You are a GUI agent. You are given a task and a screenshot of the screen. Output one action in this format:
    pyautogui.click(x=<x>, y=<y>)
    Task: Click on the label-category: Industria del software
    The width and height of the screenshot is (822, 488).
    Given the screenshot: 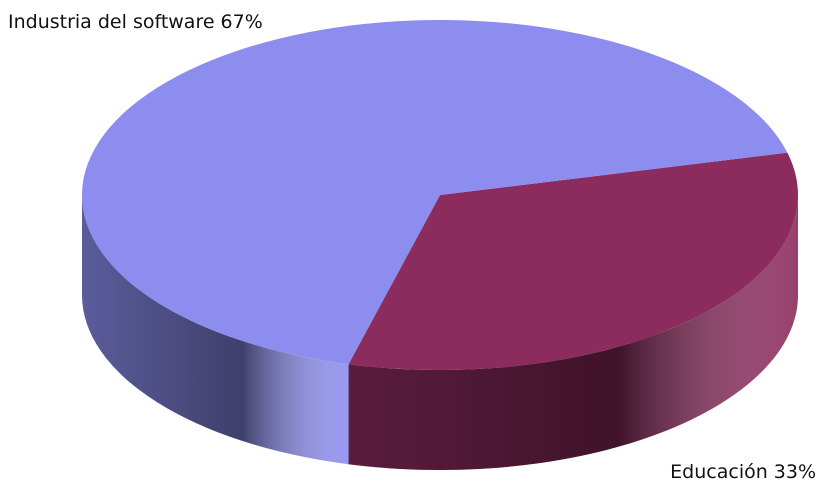 What is the action you would take?
    pyautogui.click(x=111, y=22)
    